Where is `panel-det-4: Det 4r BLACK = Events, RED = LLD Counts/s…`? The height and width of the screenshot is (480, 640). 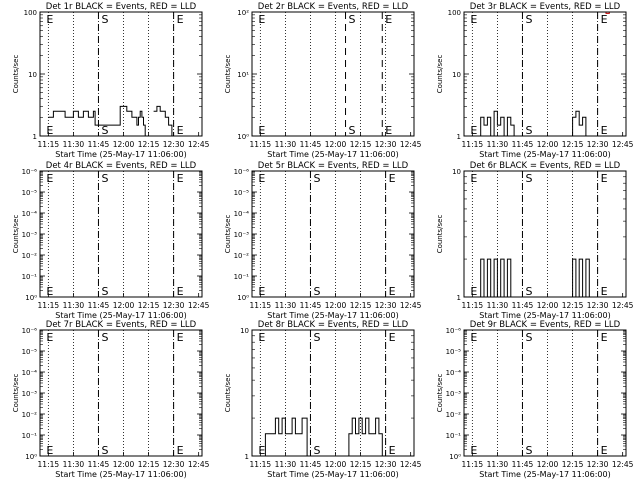
panel-det-4: Det 4r BLACK = Events, RED = LLD Counts/s… is located at coordinates (111, 240).